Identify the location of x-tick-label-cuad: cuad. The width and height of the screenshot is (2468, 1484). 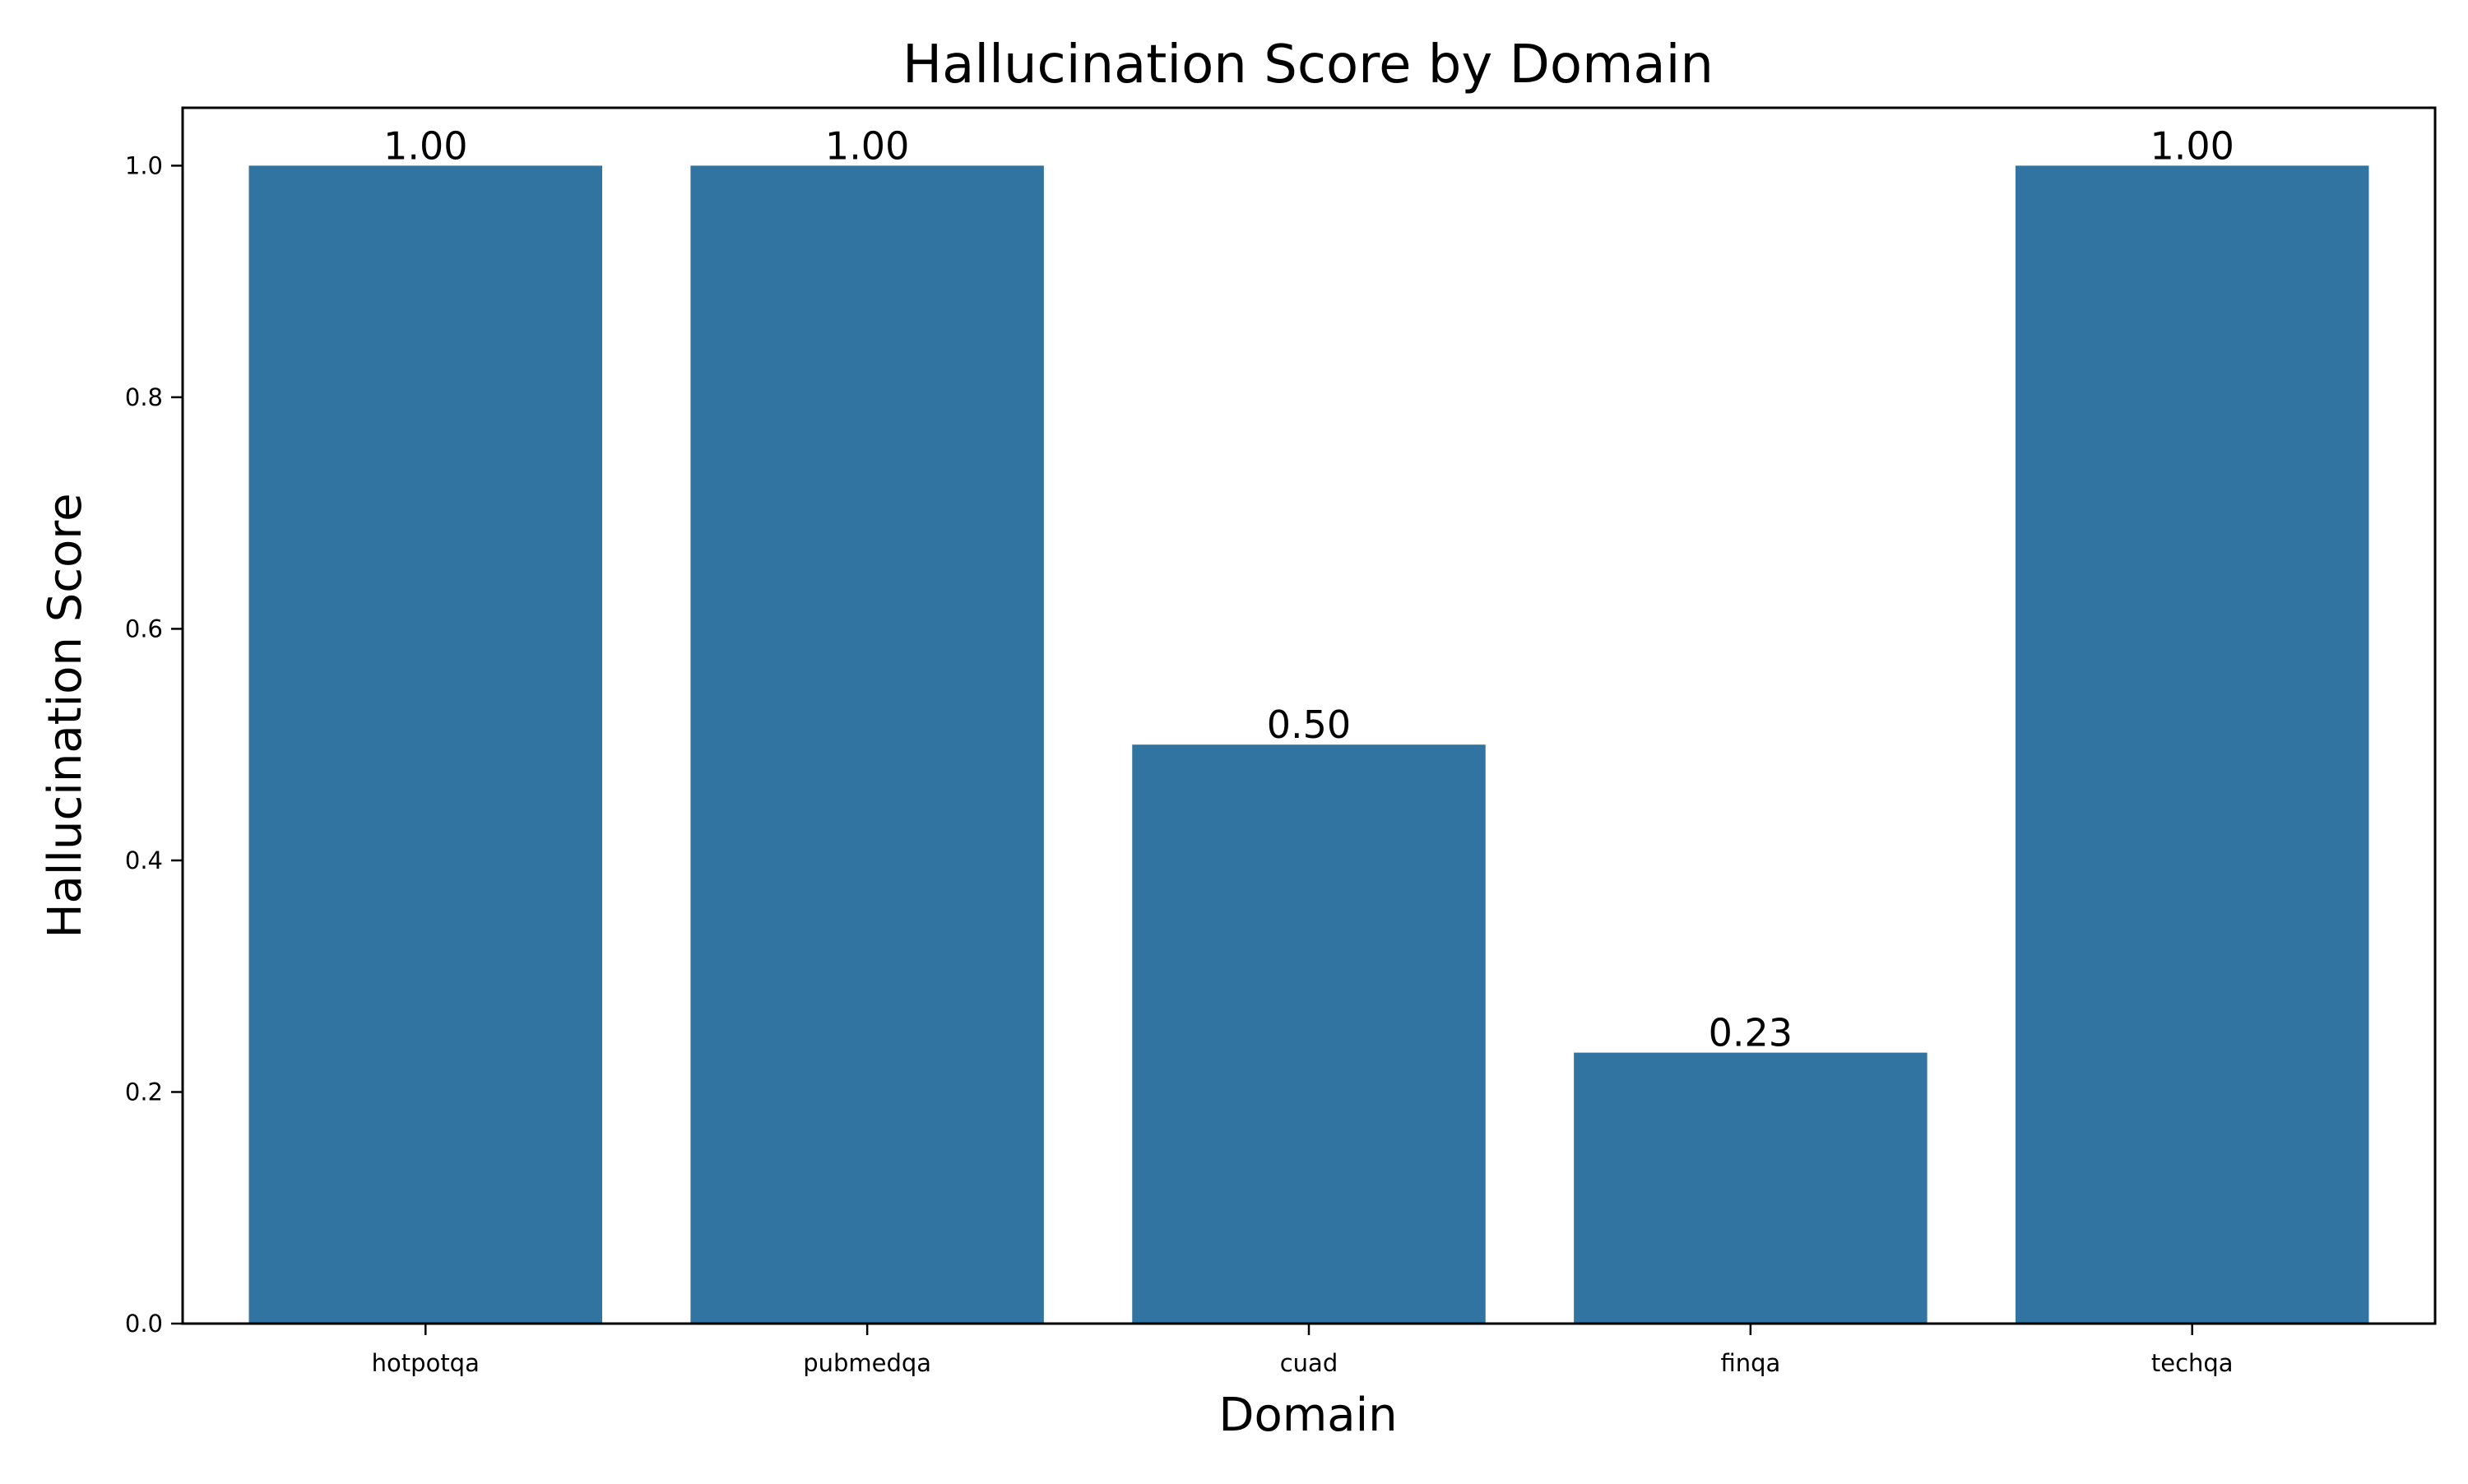
(1309, 1363).